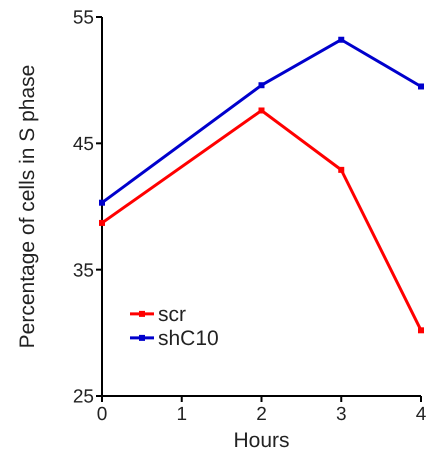 The width and height of the screenshot is (430, 455). What do you see at coordinates (172, 314) in the screenshot?
I see `legend-label: scr` at bounding box center [172, 314].